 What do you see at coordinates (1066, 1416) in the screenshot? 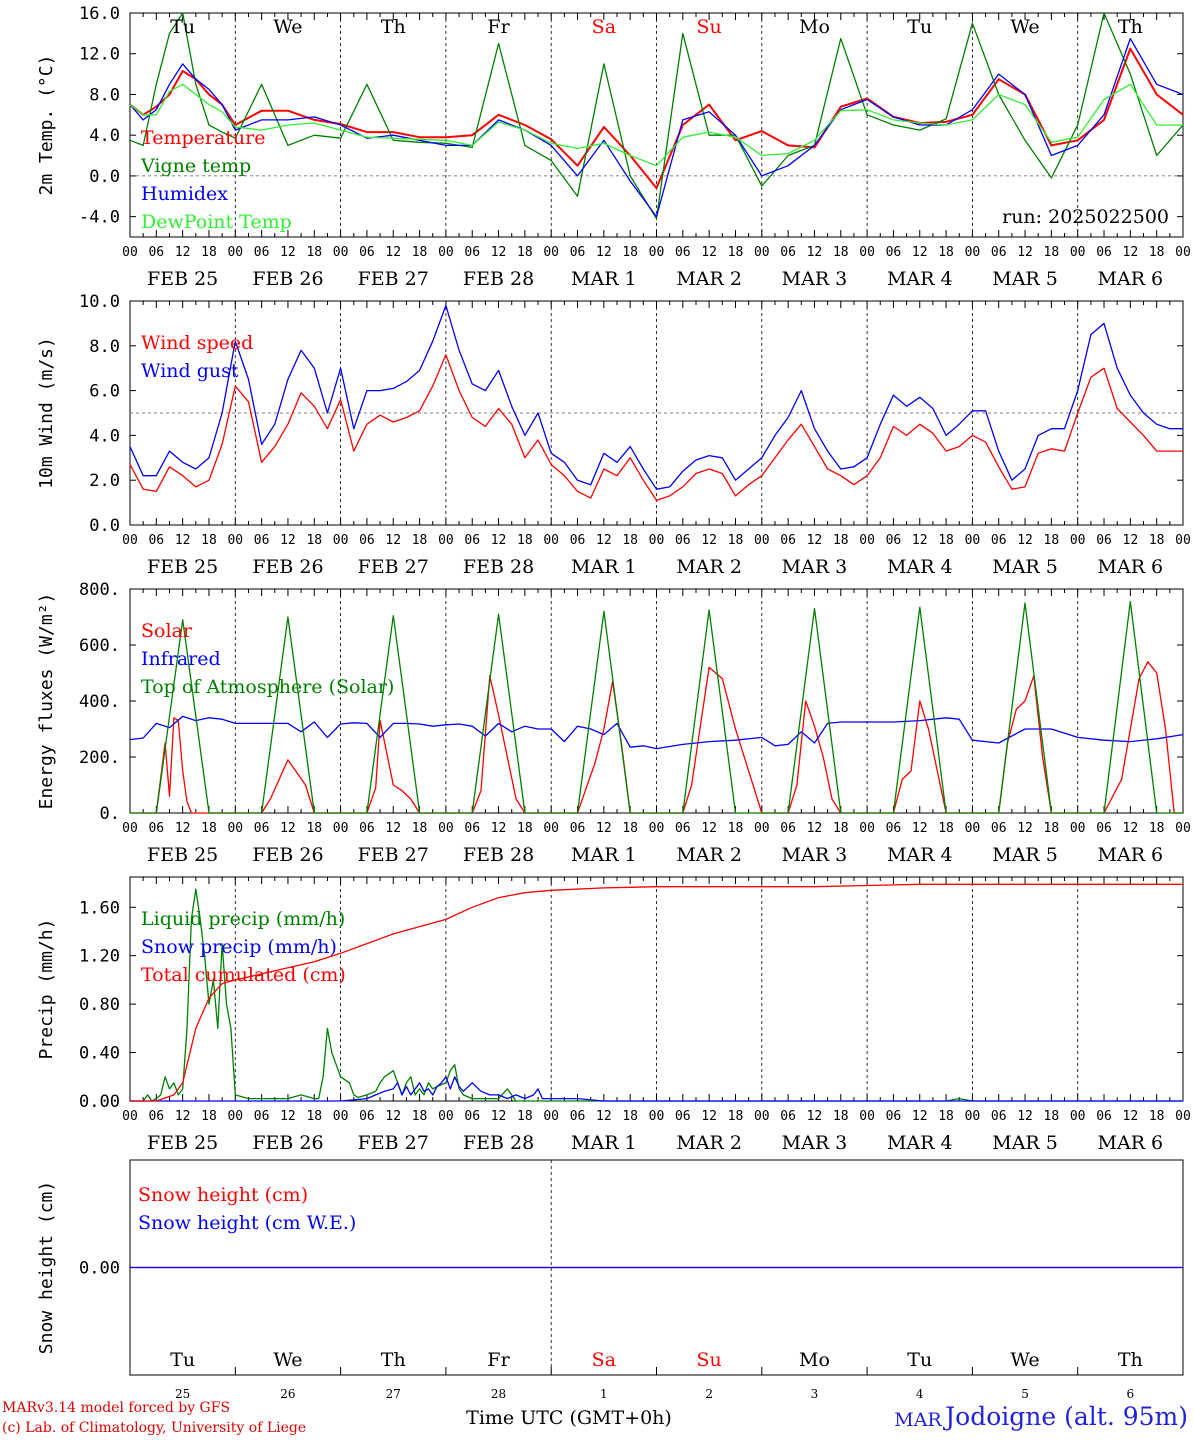
I see `station-name: Jodoigne (alt. 95m)` at bounding box center [1066, 1416].